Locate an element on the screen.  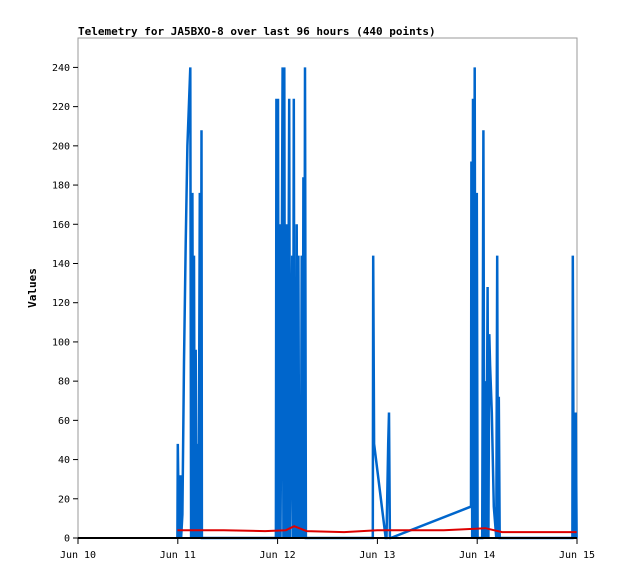
y-tick-label: 40 is located at coordinates (64, 460).